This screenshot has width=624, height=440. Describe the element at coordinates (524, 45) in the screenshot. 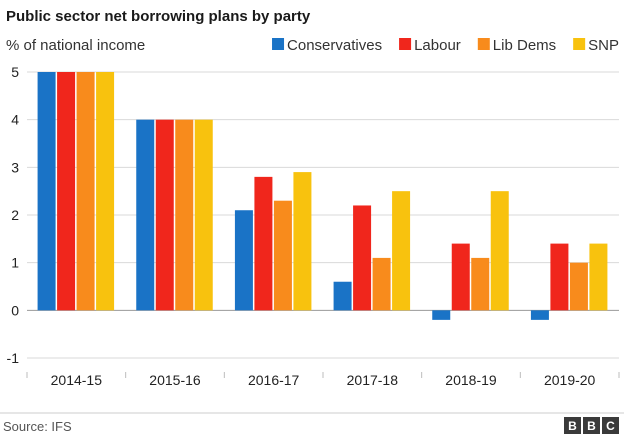

I see `legend-label: Lib Dems` at that location.